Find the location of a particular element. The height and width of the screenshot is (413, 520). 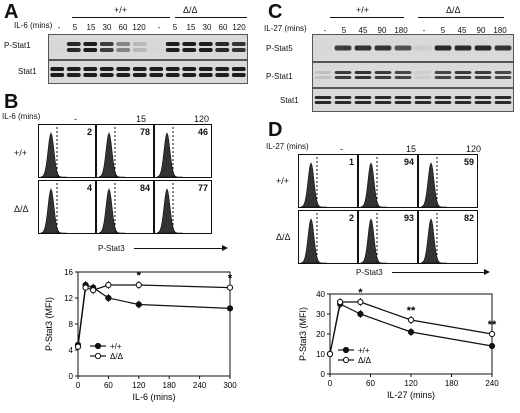

legend-label: Δ/Δ is located at coordinates (365, 360).